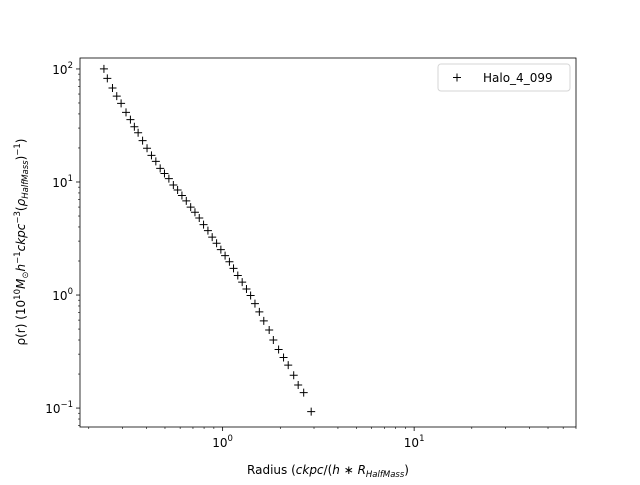 The height and width of the screenshot is (485, 640). Describe the element at coordinates (62, 69) in the screenshot. I see `y-tick-label: 10²` at that location.